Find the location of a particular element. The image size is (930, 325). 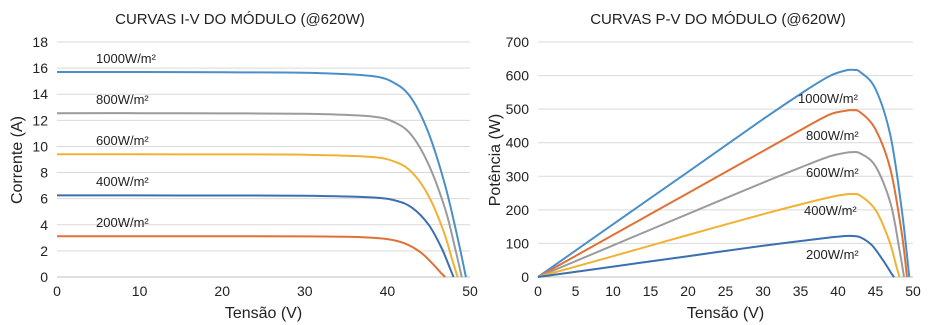

y-axis-label: Potência (W) is located at coordinates (495, 160).